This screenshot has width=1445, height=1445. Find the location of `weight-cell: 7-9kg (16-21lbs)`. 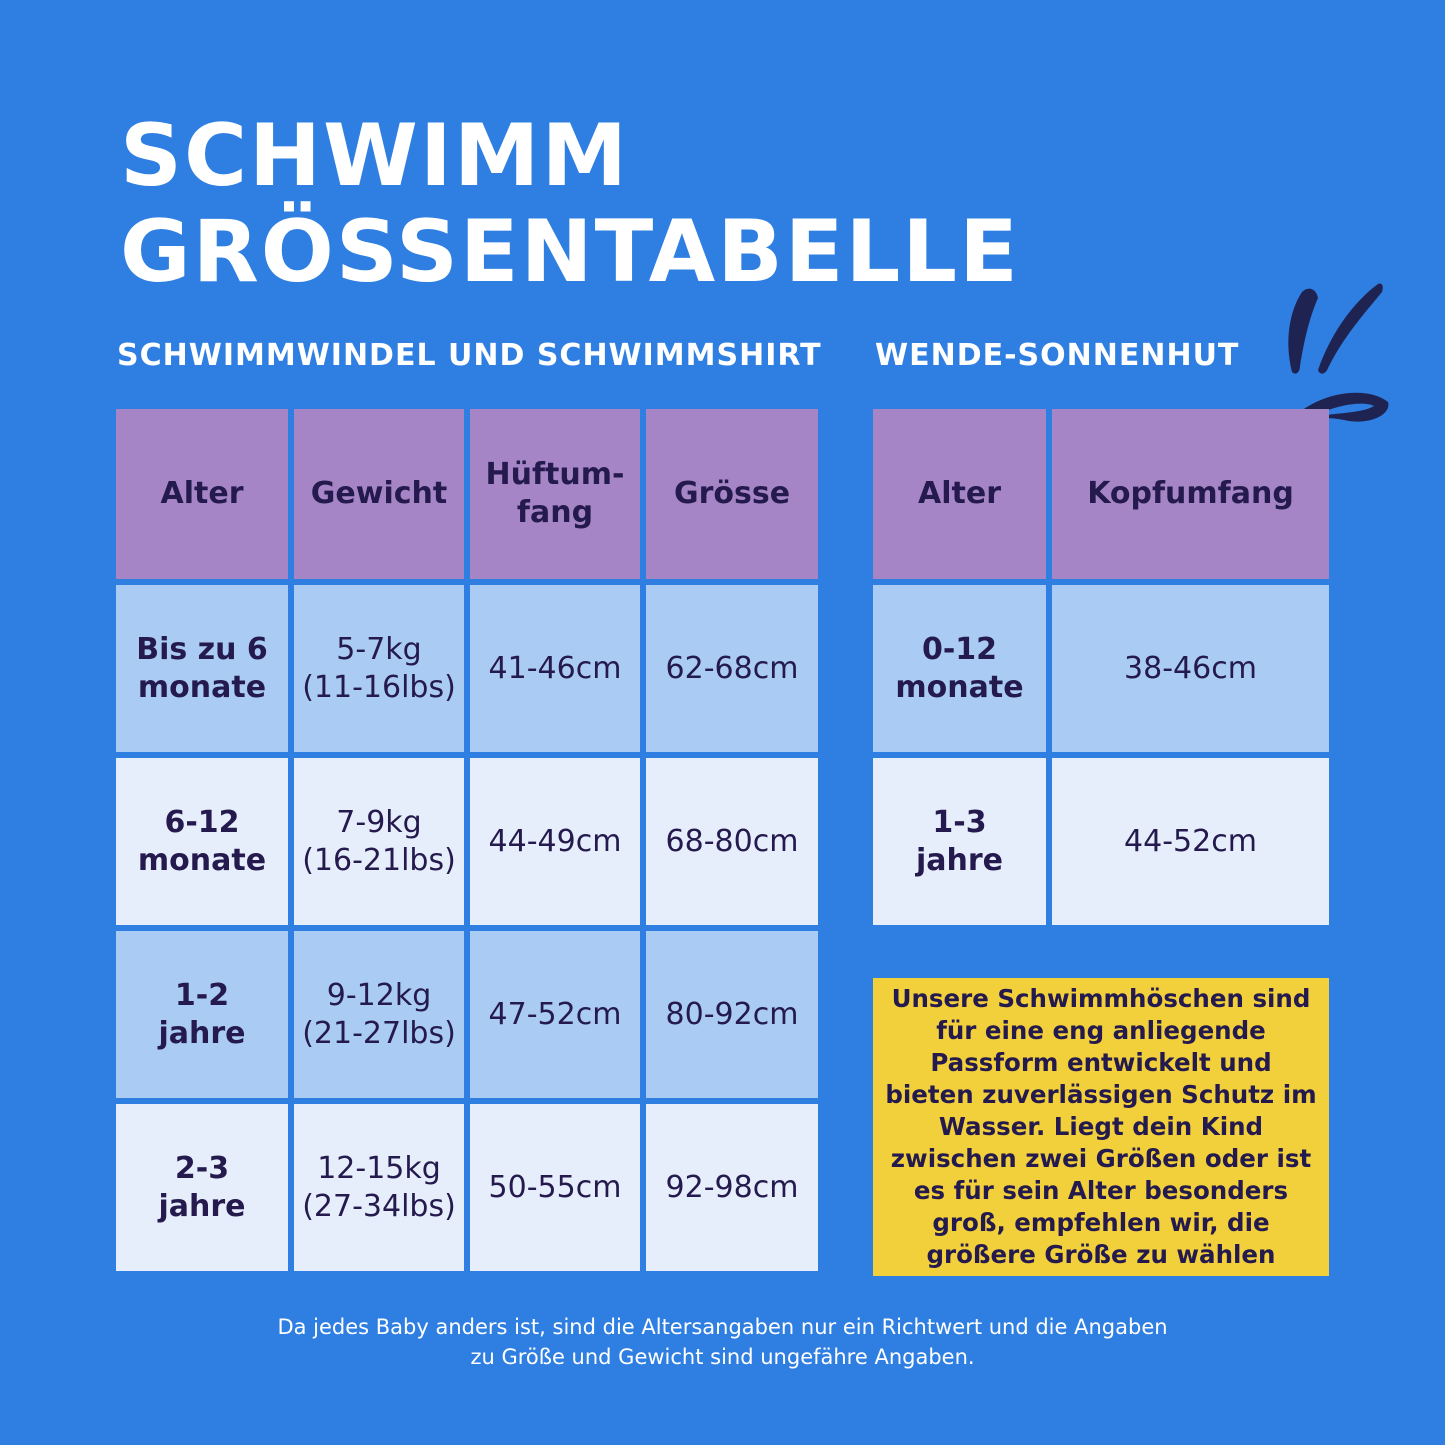

weight-cell: 7-9kg (16-21lbs) is located at coordinates (379, 841).